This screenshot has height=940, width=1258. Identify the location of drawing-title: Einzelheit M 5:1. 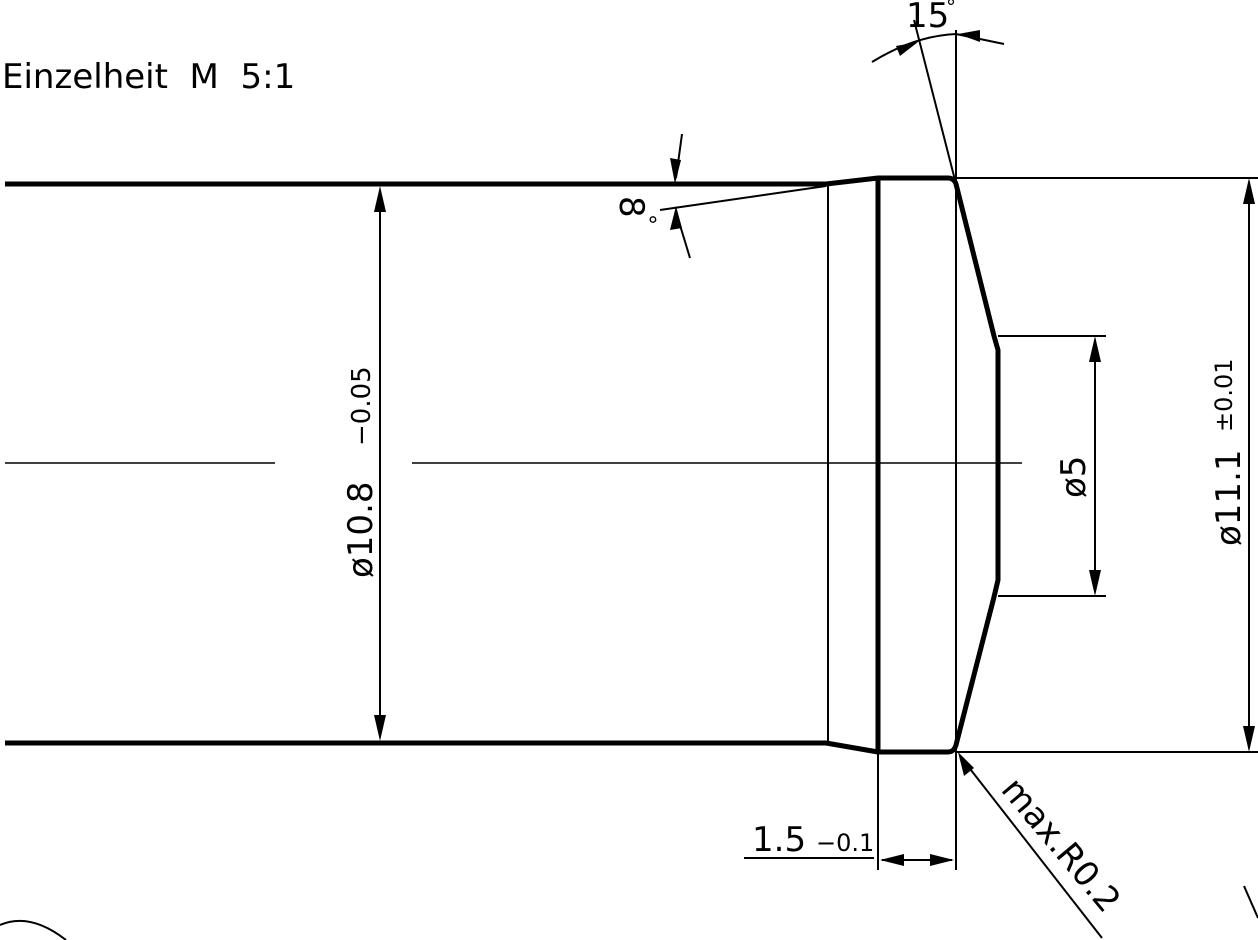
(148, 77).